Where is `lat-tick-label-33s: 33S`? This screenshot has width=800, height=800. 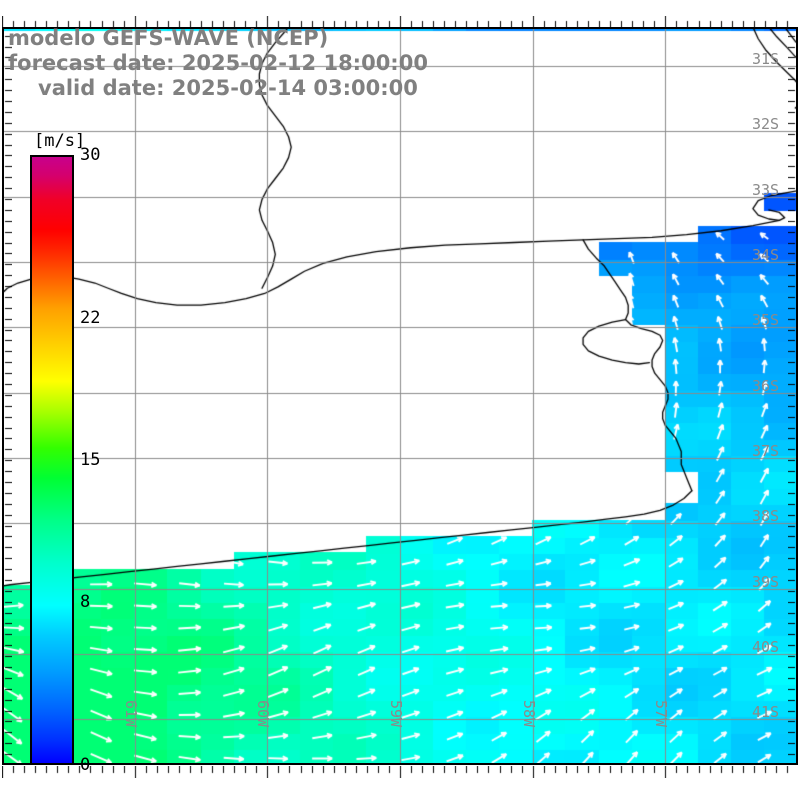 lat-tick-label-33s: 33S is located at coordinates (766, 189).